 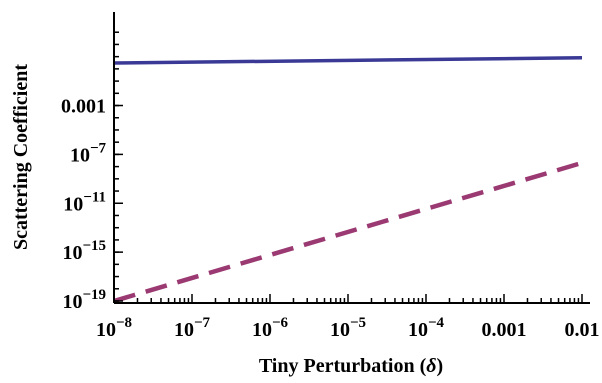 What do you see at coordinates (83, 107) in the screenshot?
I see `y-tick-label: 0.001` at bounding box center [83, 107].